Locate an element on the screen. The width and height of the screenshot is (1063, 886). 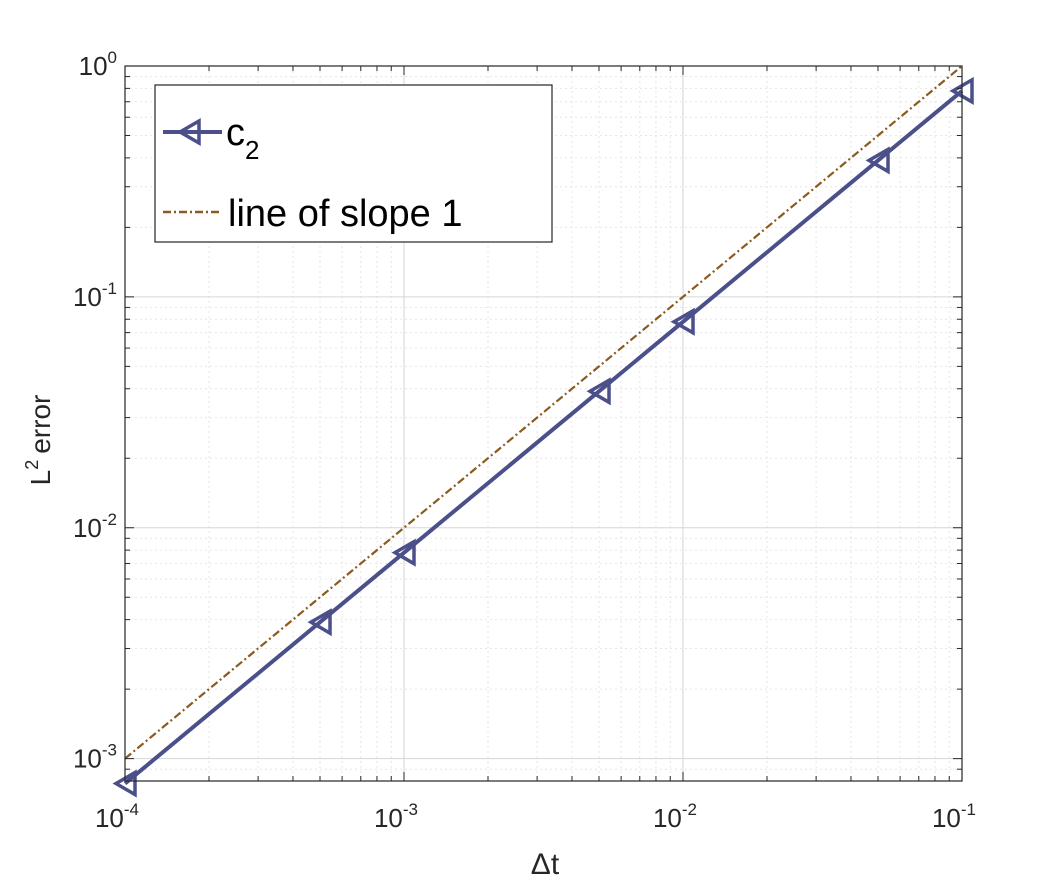
y-axis-sup: 2 is located at coordinates (32, 465).